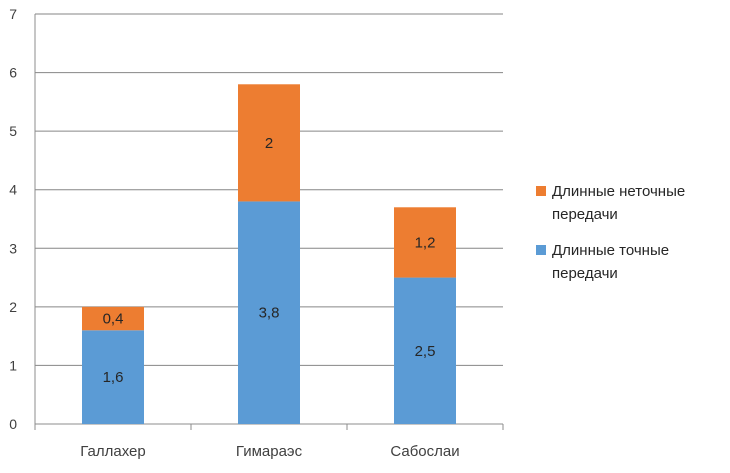 The image size is (730, 473). Describe the element at coordinates (13, 307) in the screenshot. I see `y-tick-label: 2` at that location.